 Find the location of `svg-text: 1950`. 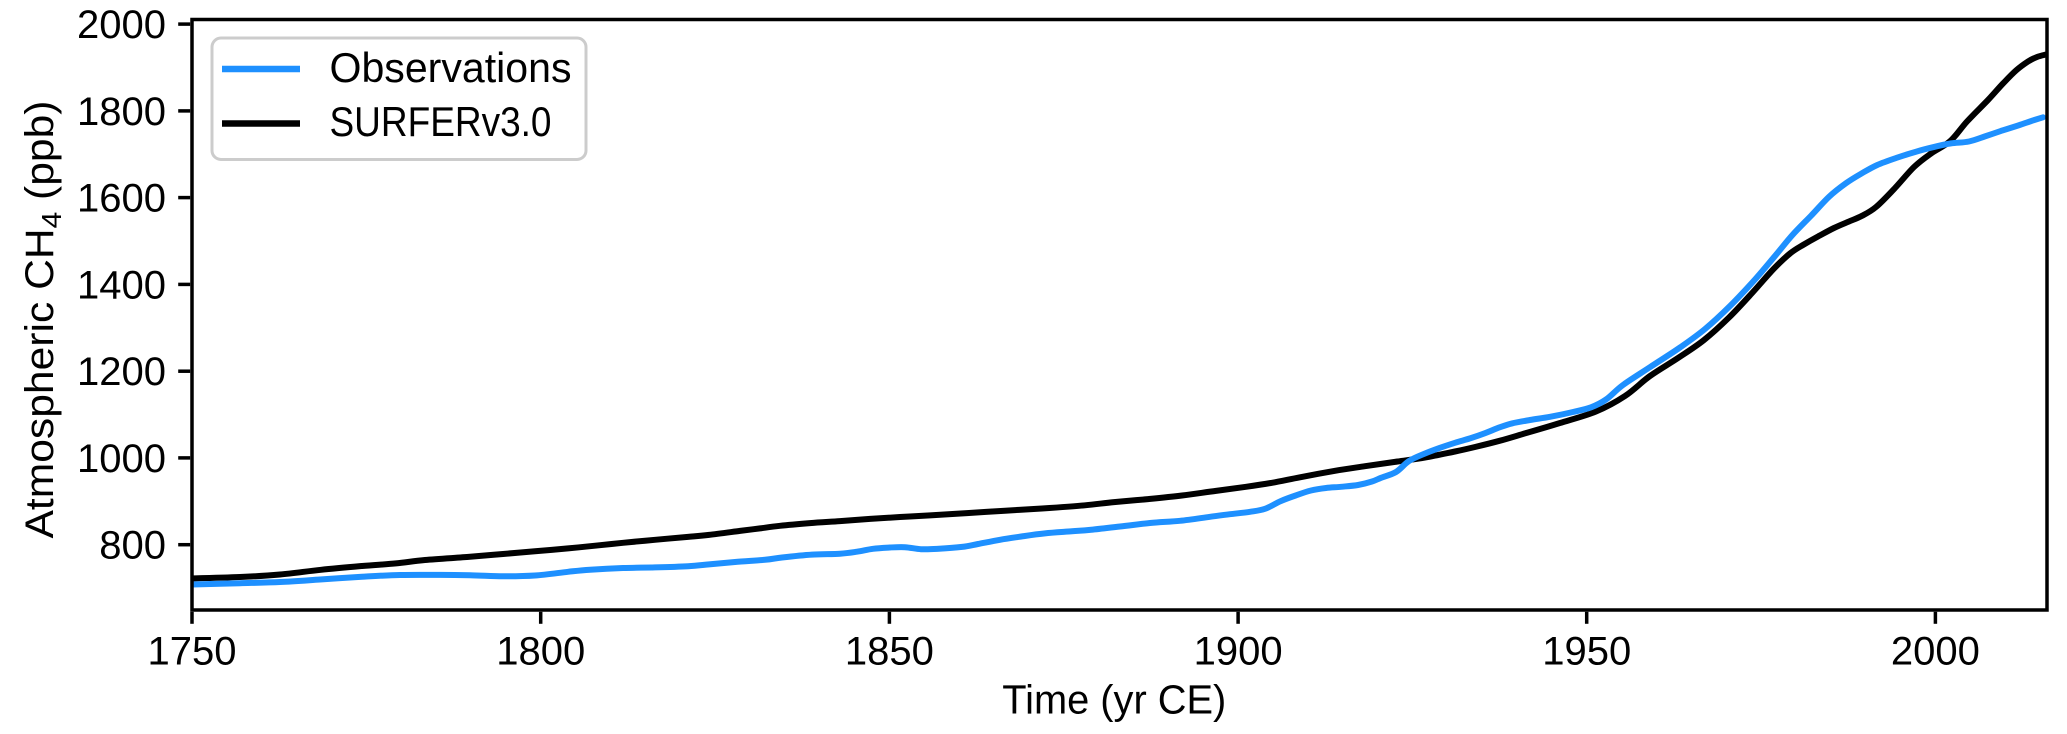

svg-text: 1950 is located at coordinates (1586, 652).